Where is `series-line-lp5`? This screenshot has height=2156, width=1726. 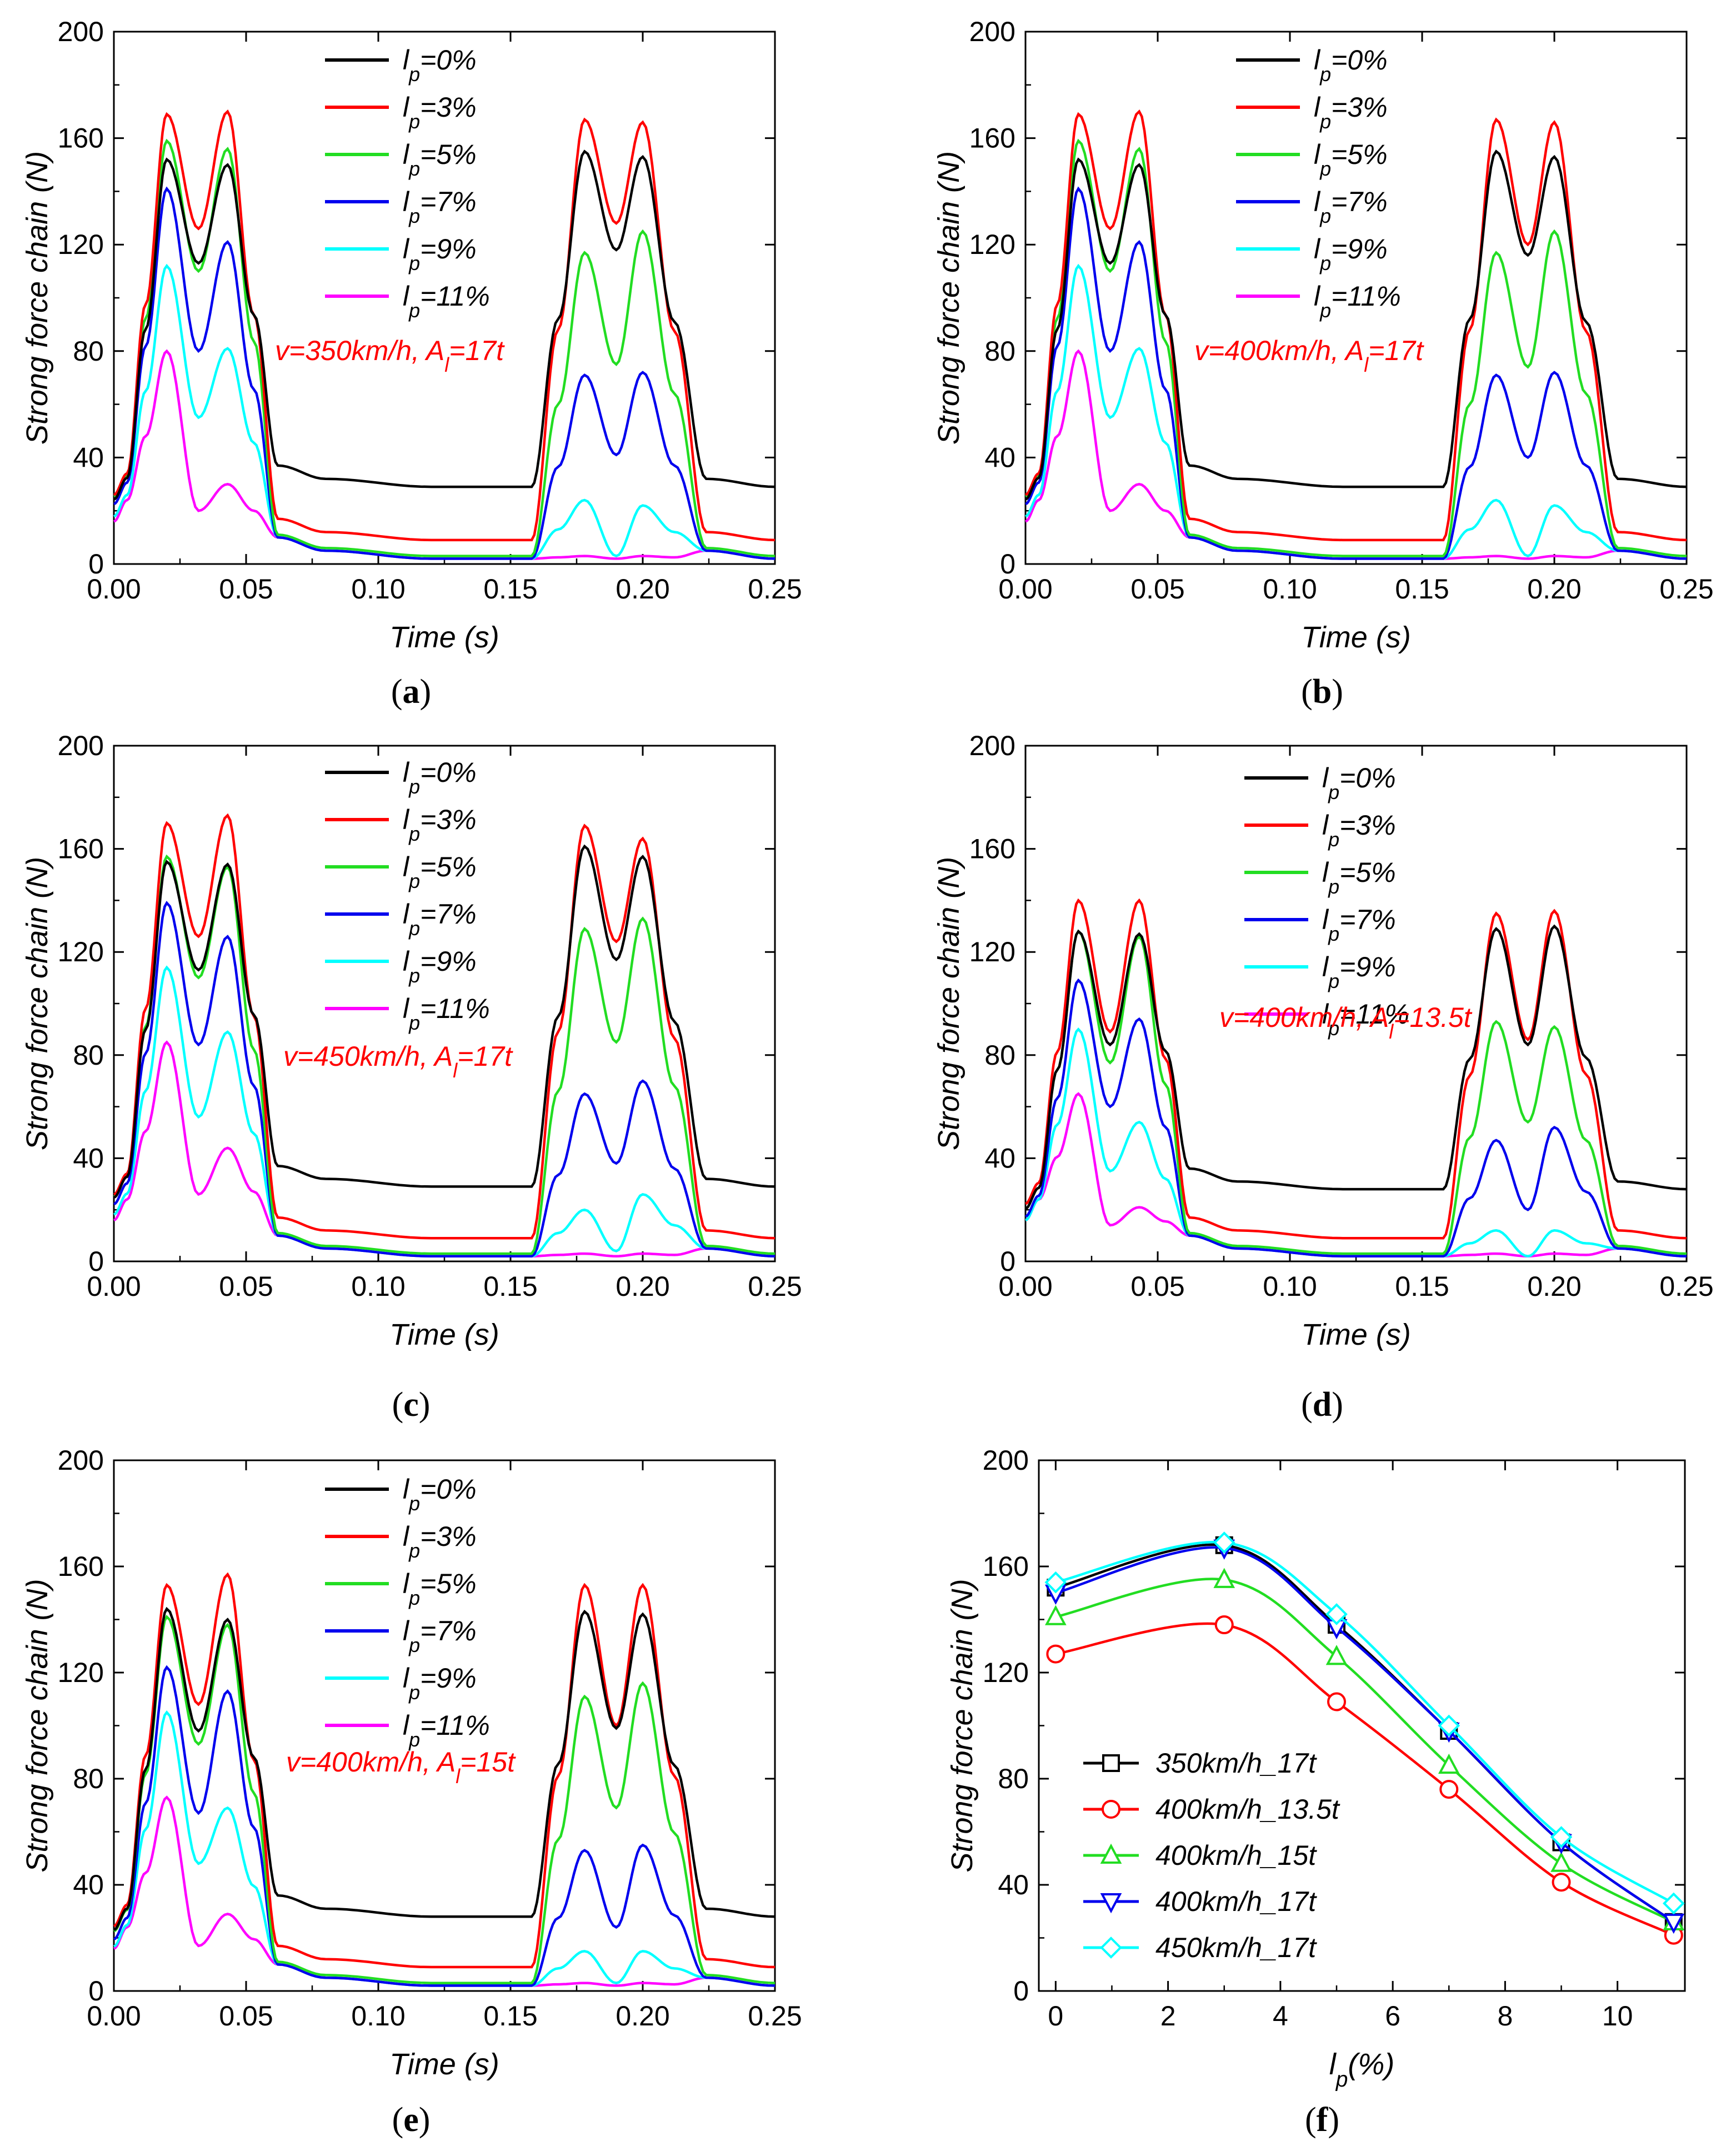
series-line-lp5 is located at coordinates (1356, 348).